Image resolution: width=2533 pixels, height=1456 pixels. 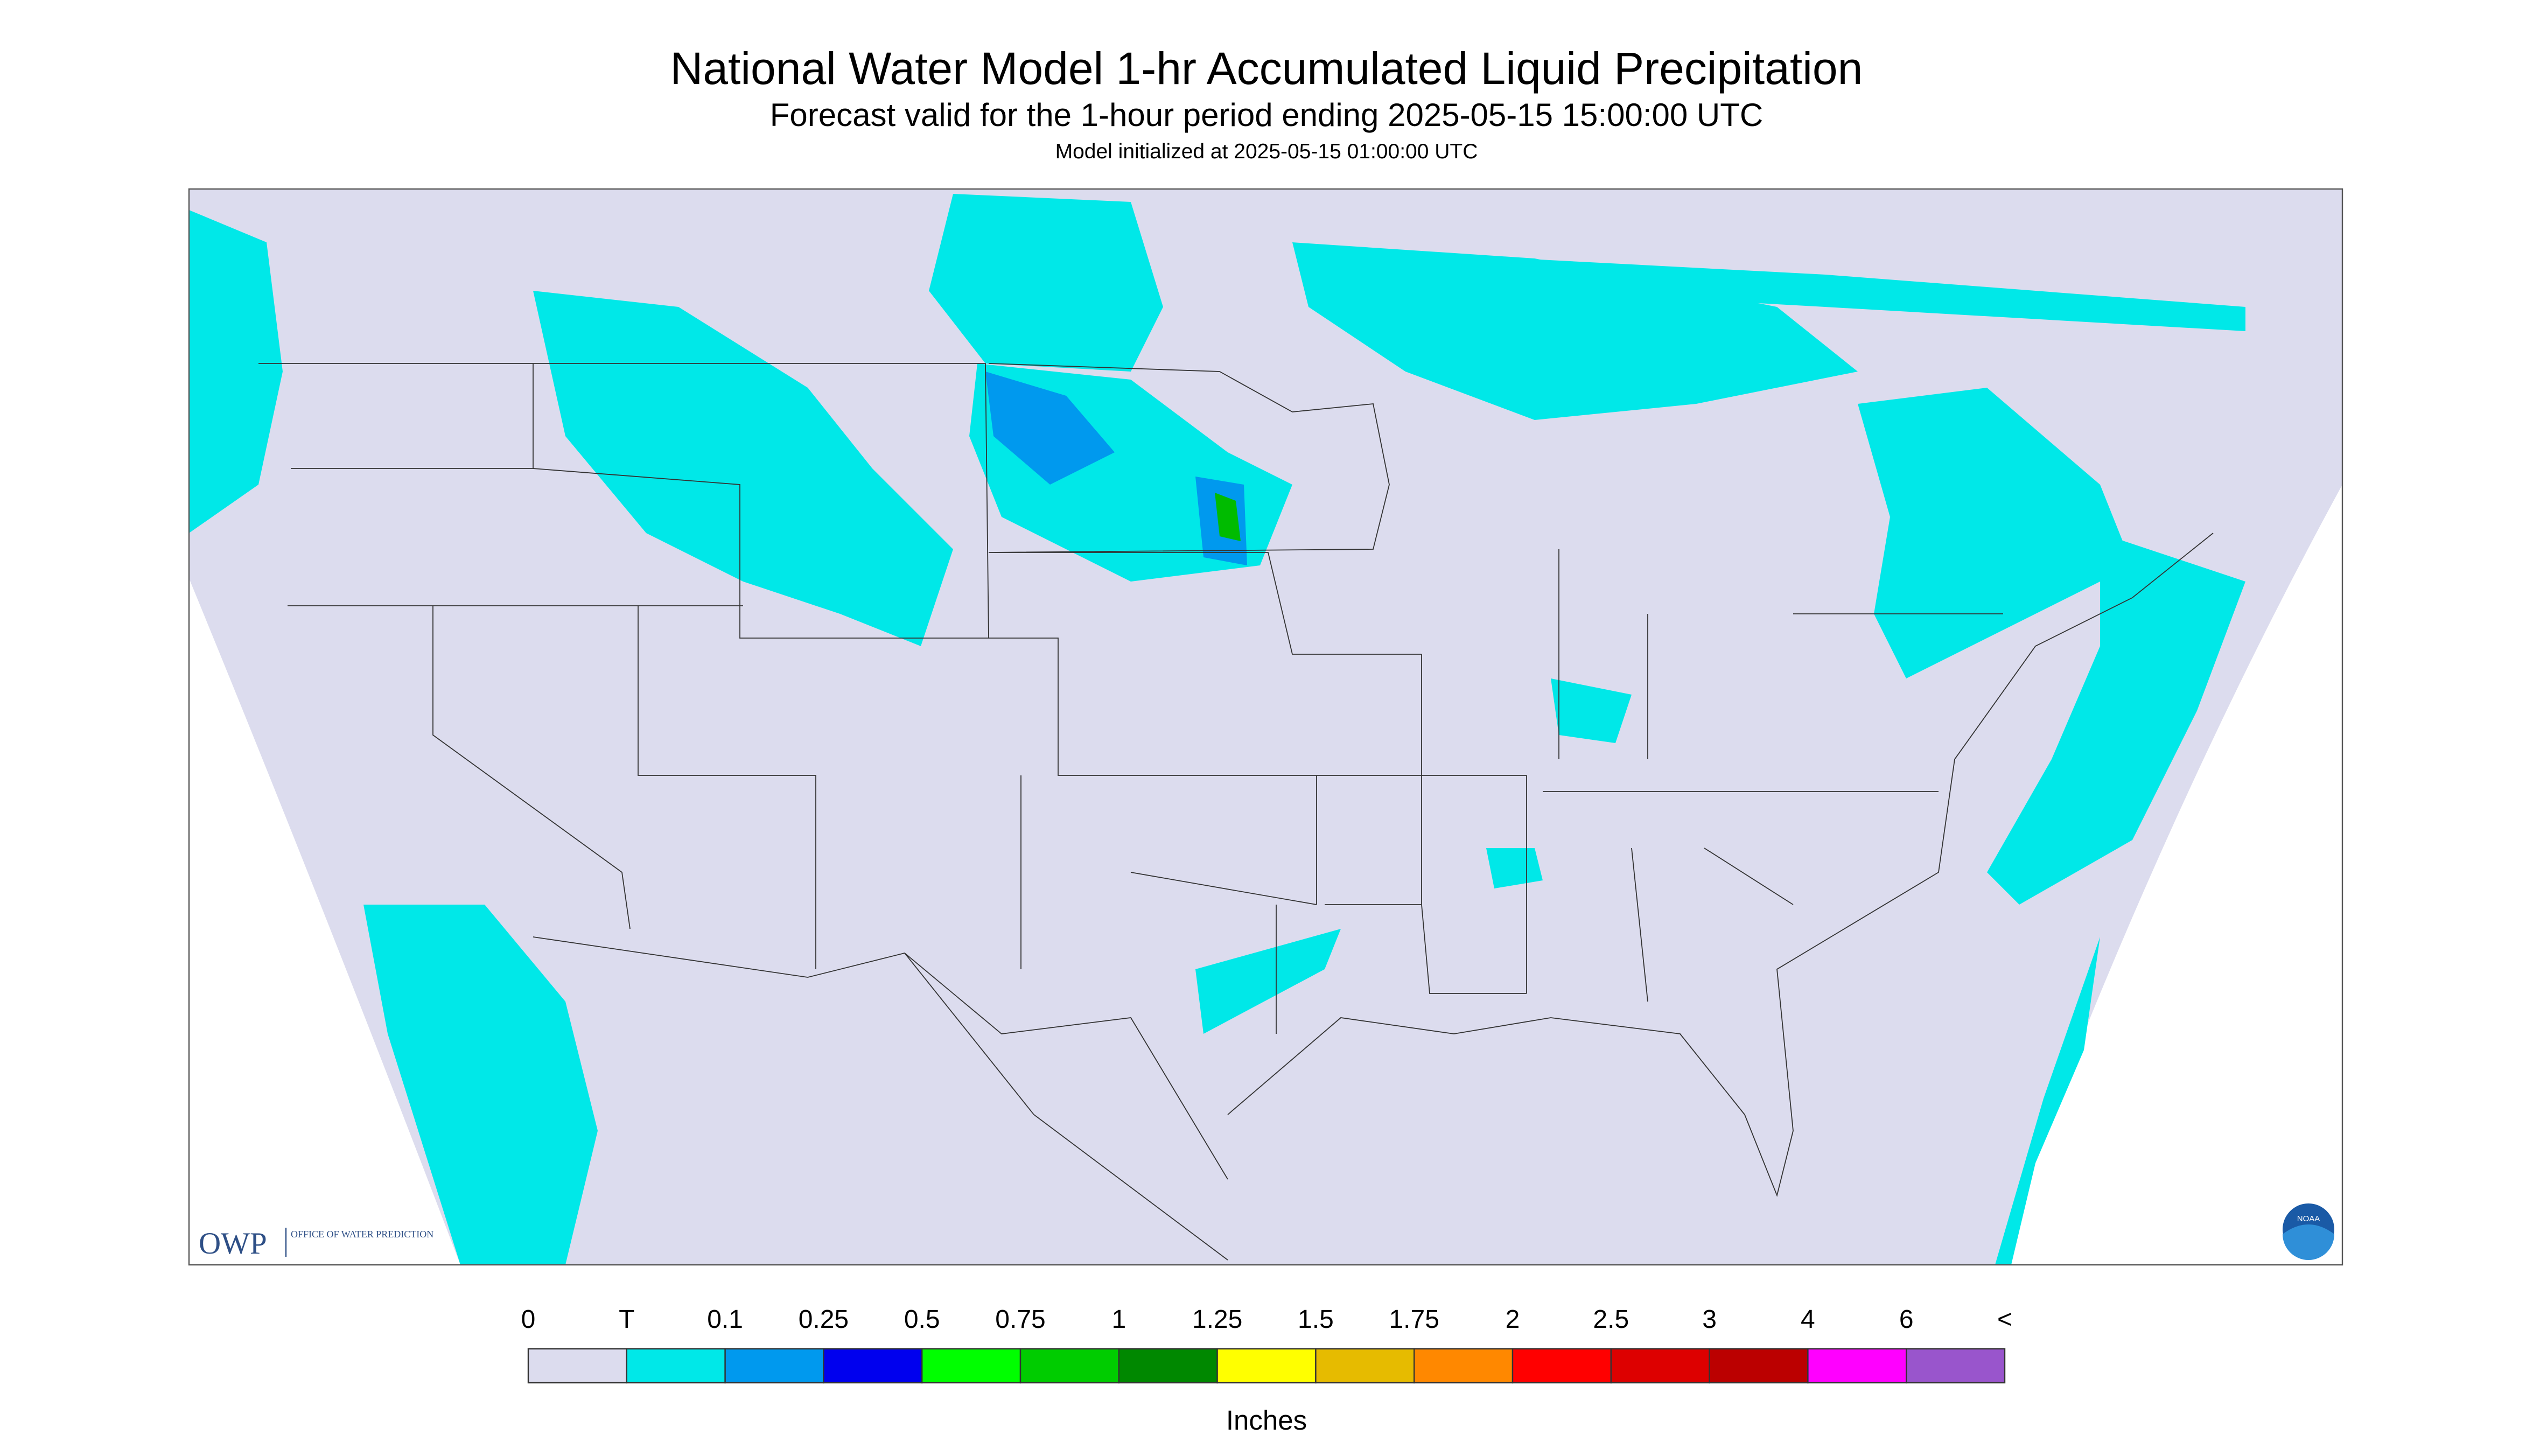 What do you see at coordinates (1316, 1319) in the screenshot?
I see `legend-tick-label: 1.5` at bounding box center [1316, 1319].